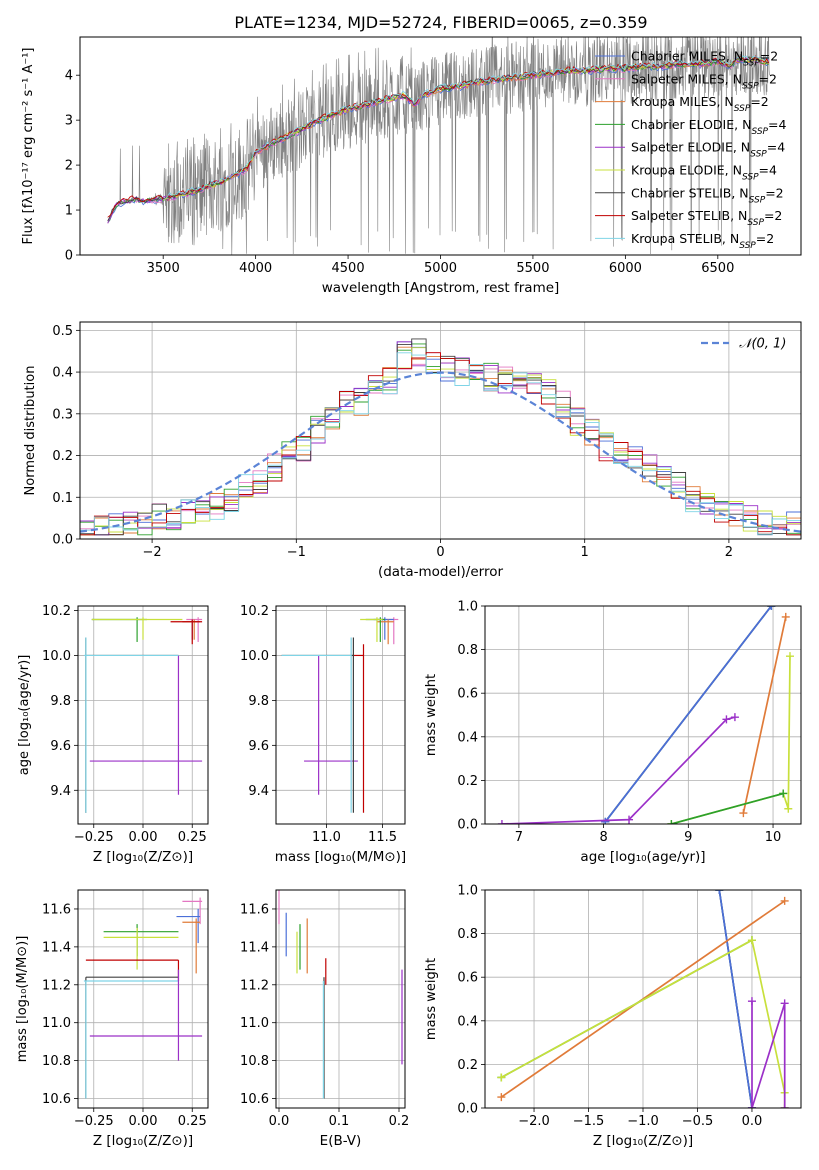  What do you see at coordinates (440, 444) in the screenshot?
I see `residual-histogram` at bounding box center [440, 444].